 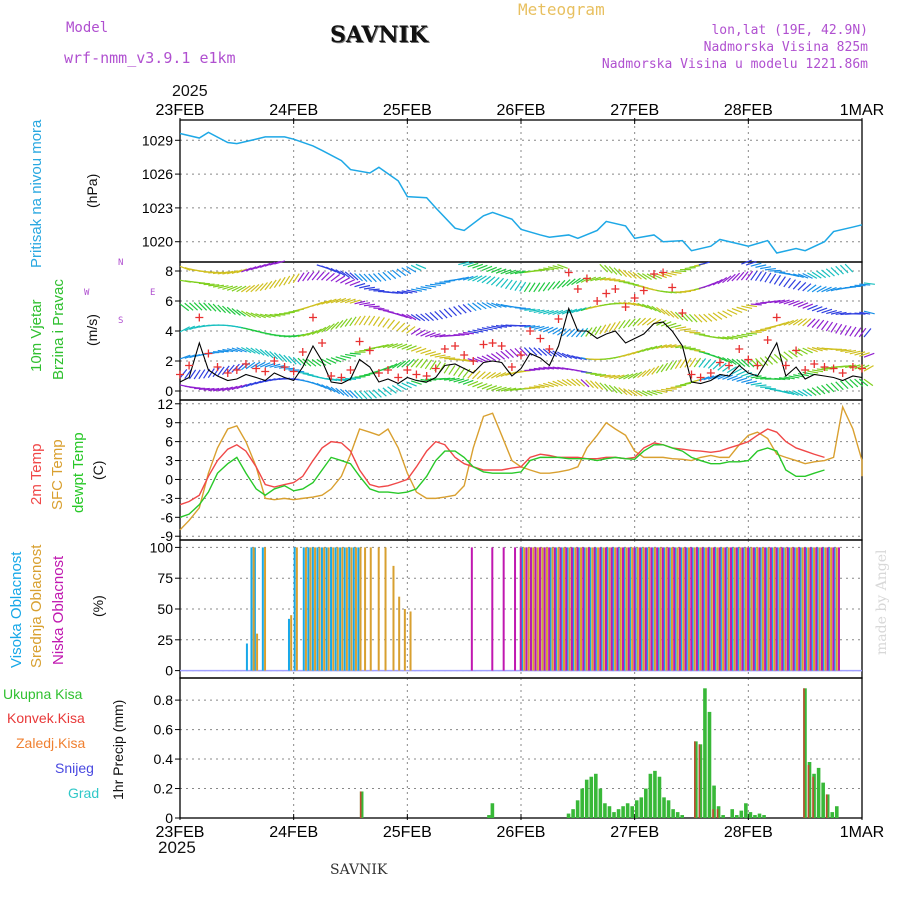 What do you see at coordinates (748, 110) in the screenshot?
I see `x-tick-label-top: 28FEB` at bounding box center [748, 110].